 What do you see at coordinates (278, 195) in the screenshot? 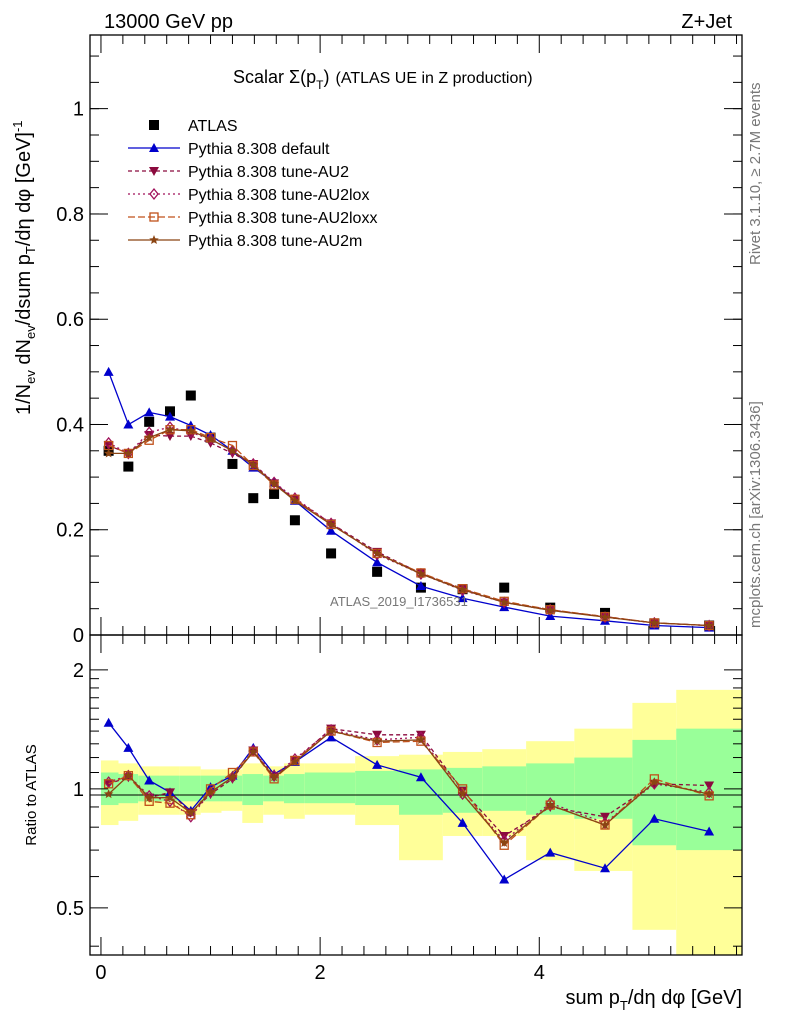
I see `legend-label: Pythia 8.308 tune-AU2lox` at bounding box center [278, 195].